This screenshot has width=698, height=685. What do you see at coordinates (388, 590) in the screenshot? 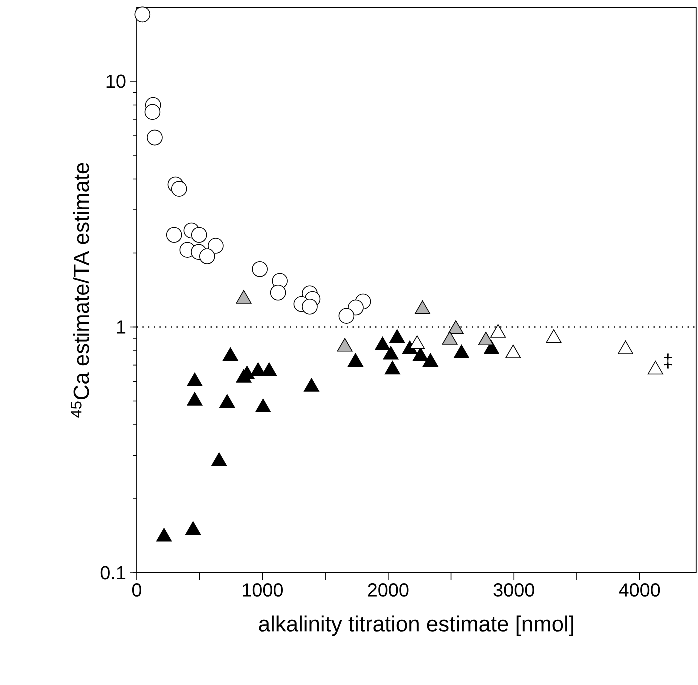
I see `x-tick-label: 2000` at bounding box center [388, 590].